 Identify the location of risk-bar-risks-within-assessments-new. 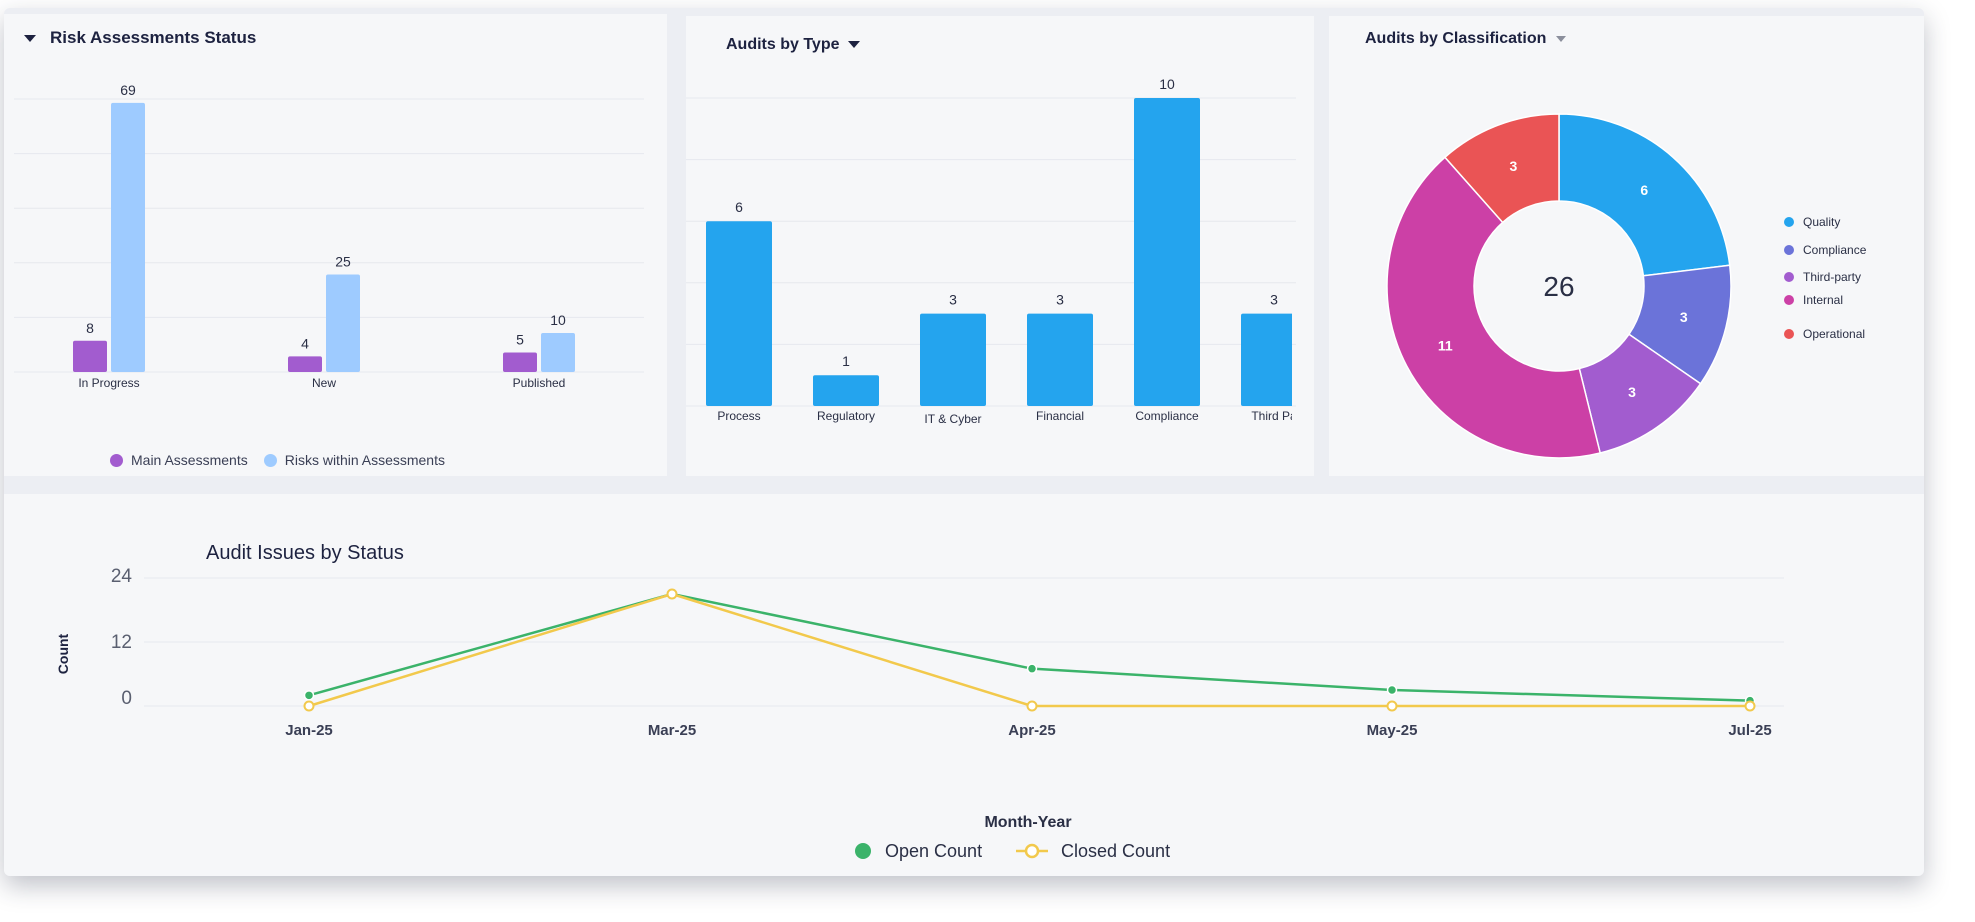
(343, 323).